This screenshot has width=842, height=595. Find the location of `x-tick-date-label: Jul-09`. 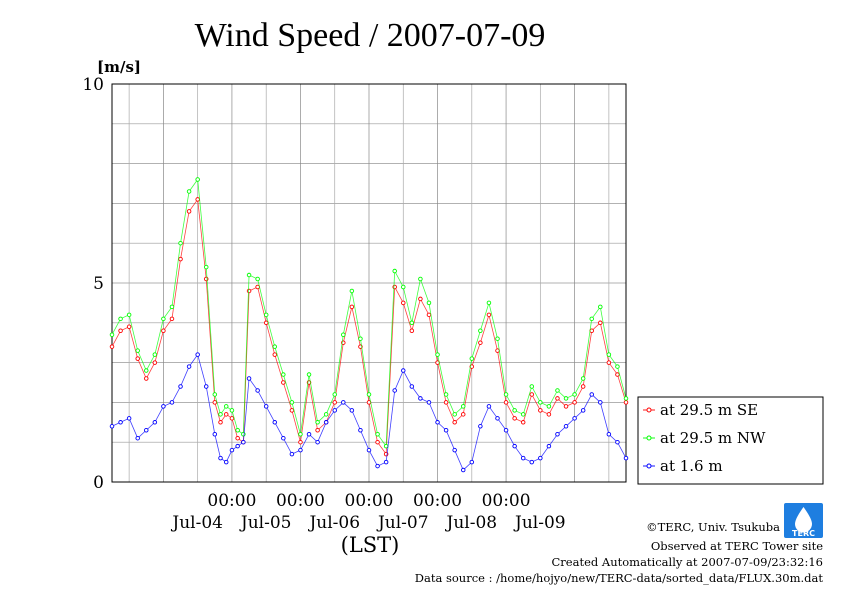

x-tick-date-label: Jul-09 is located at coordinates (539, 523).